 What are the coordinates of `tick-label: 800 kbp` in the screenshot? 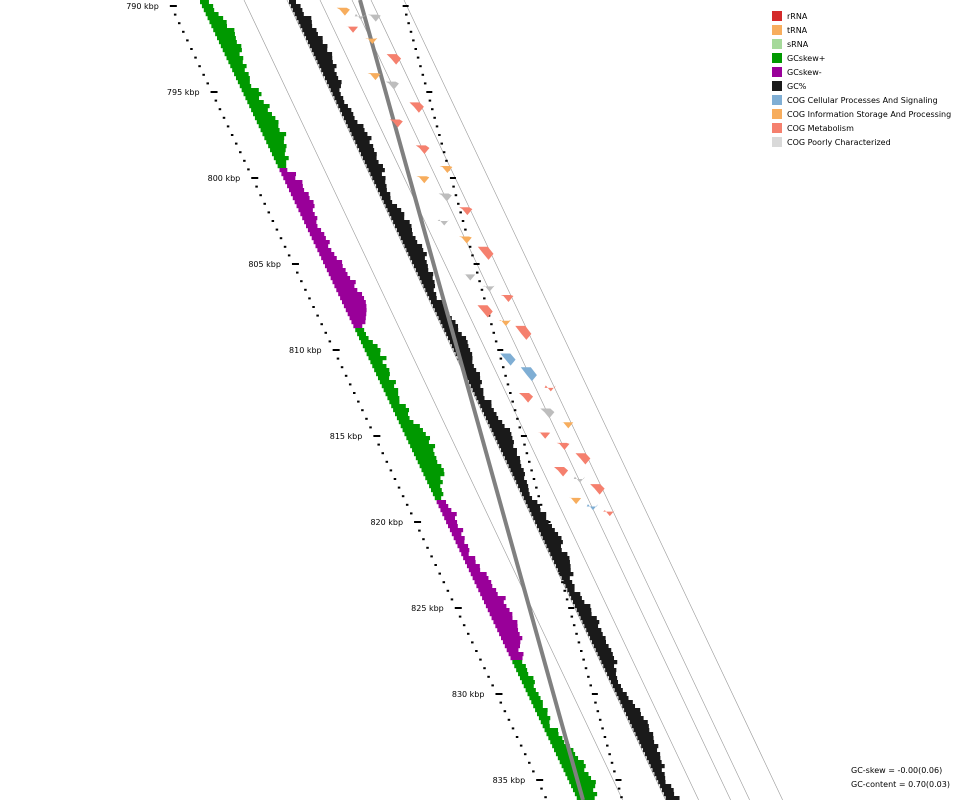 It's located at (224, 178).